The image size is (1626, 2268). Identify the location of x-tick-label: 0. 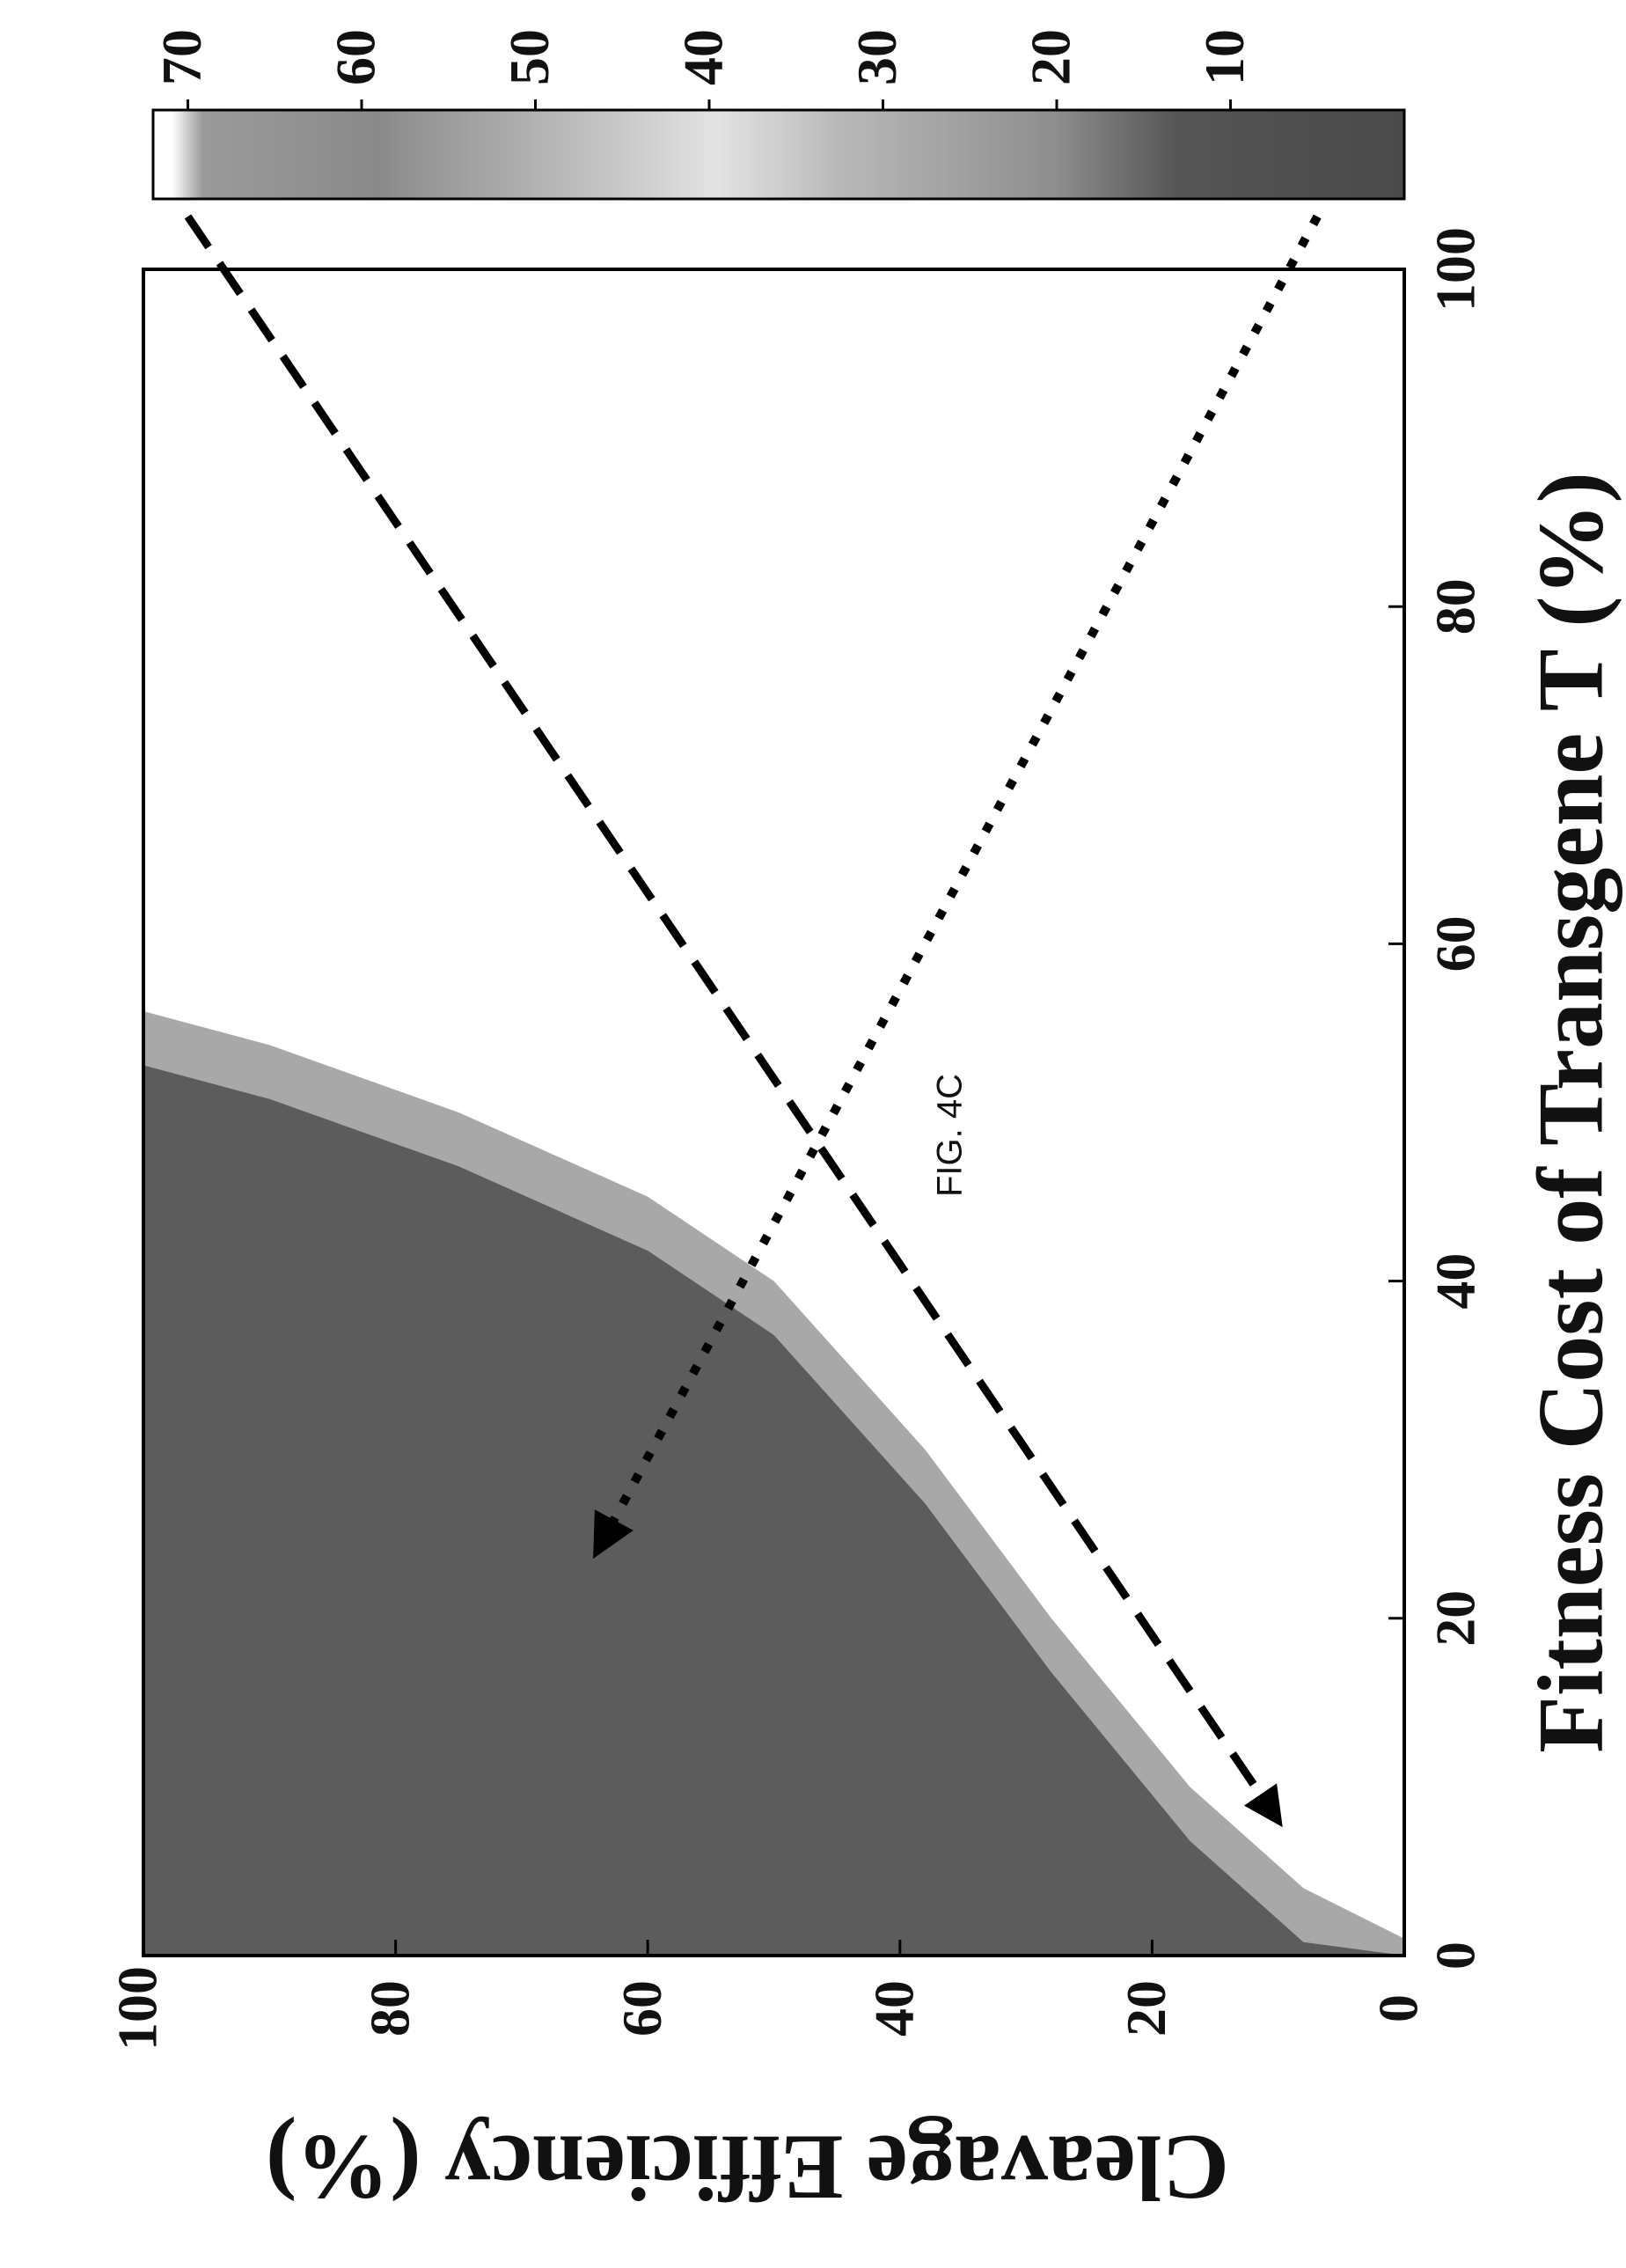
(1456, 1956).